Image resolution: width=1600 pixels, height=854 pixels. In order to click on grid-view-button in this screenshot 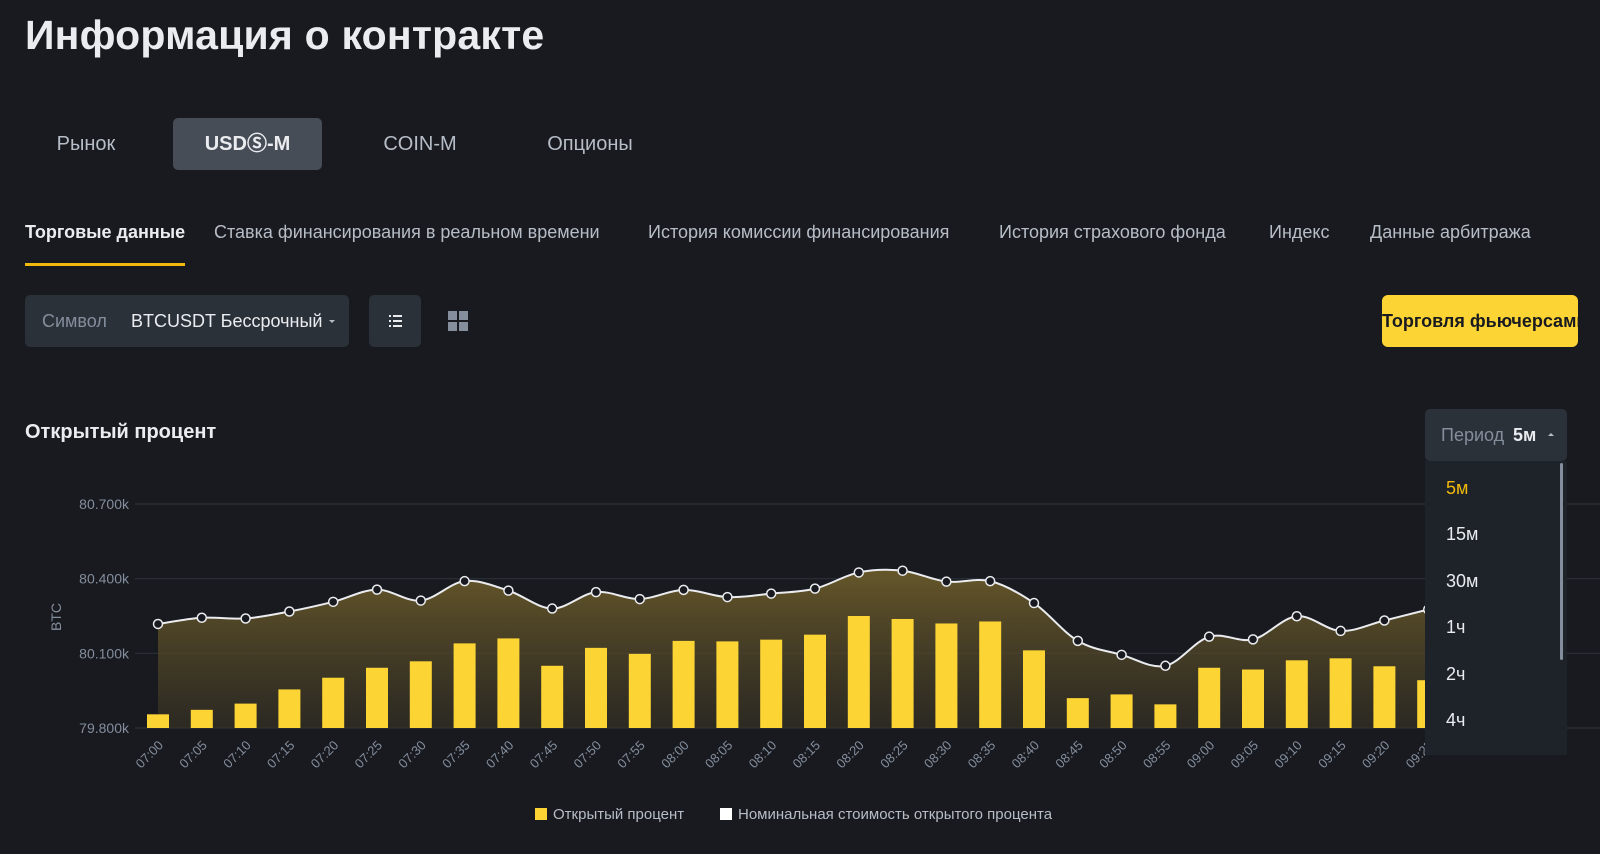, I will do `click(463, 321)`.